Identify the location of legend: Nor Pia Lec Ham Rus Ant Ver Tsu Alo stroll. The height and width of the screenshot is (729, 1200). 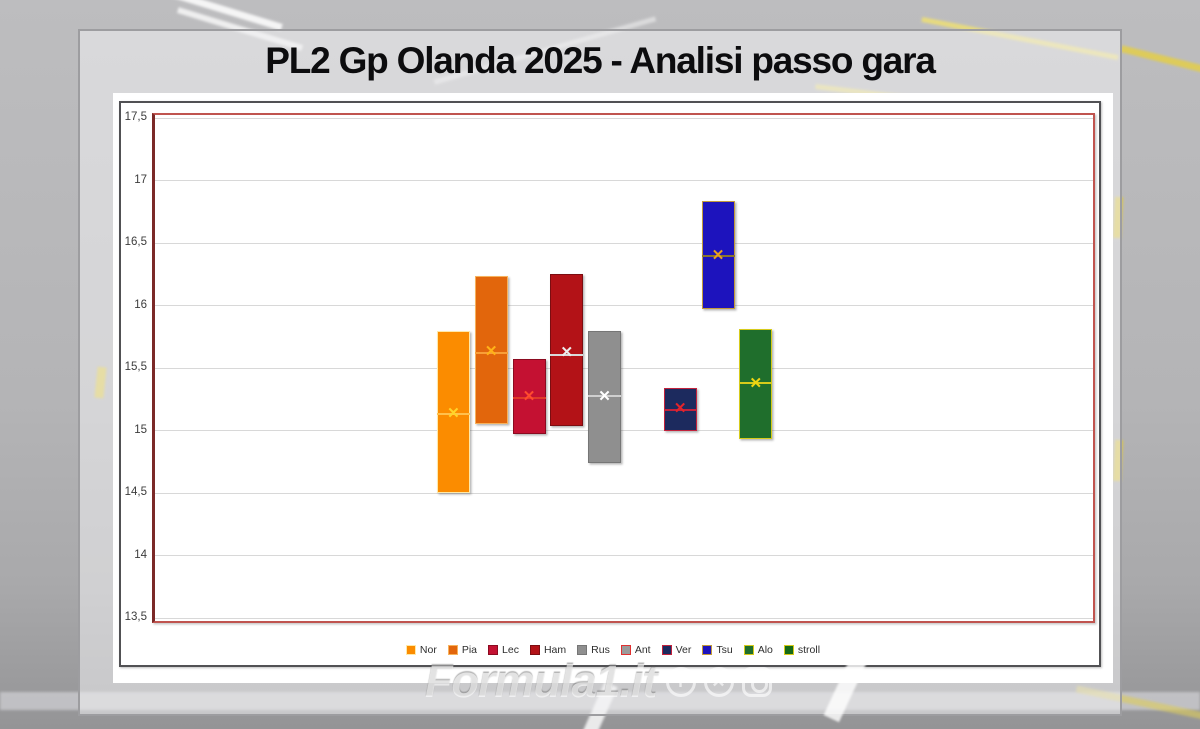
(613, 650).